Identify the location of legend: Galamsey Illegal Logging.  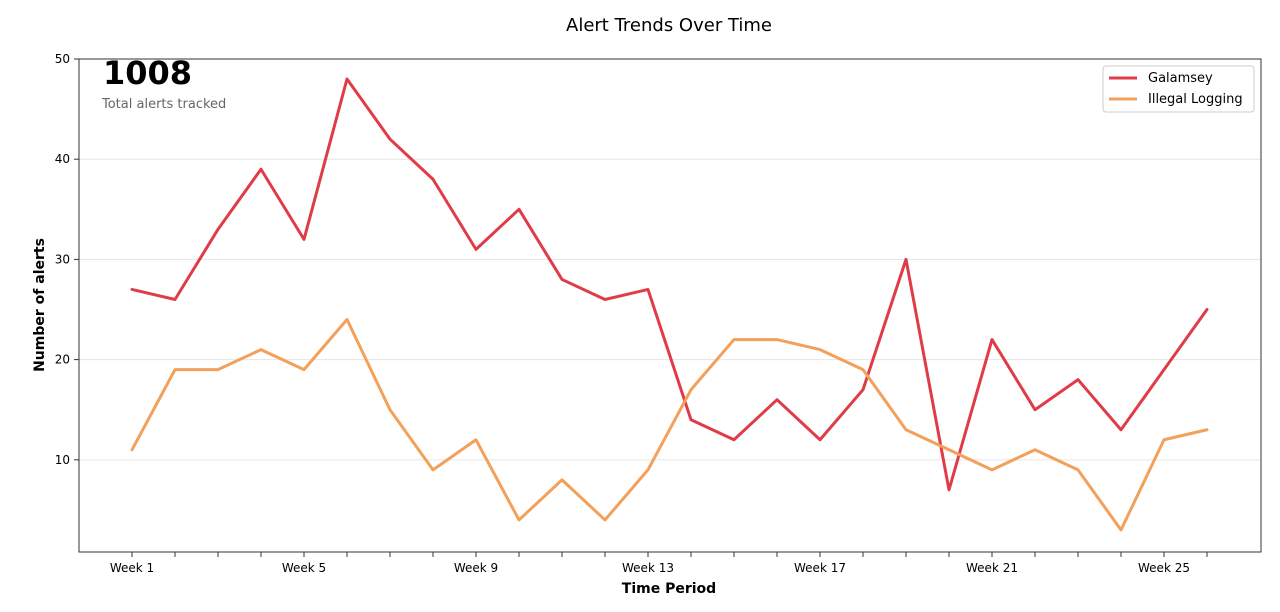
(1178, 89).